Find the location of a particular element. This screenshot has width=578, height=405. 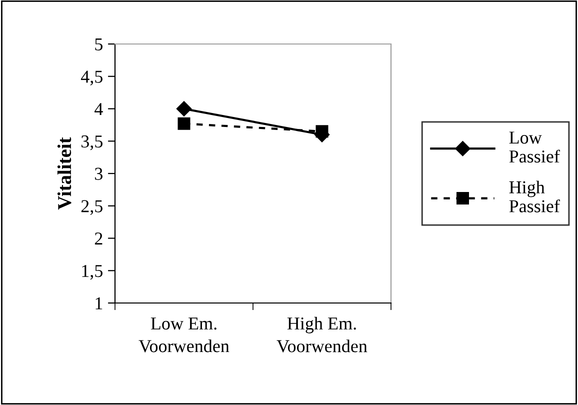

y-tick-label: 5 is located at coordinates (98, 44).